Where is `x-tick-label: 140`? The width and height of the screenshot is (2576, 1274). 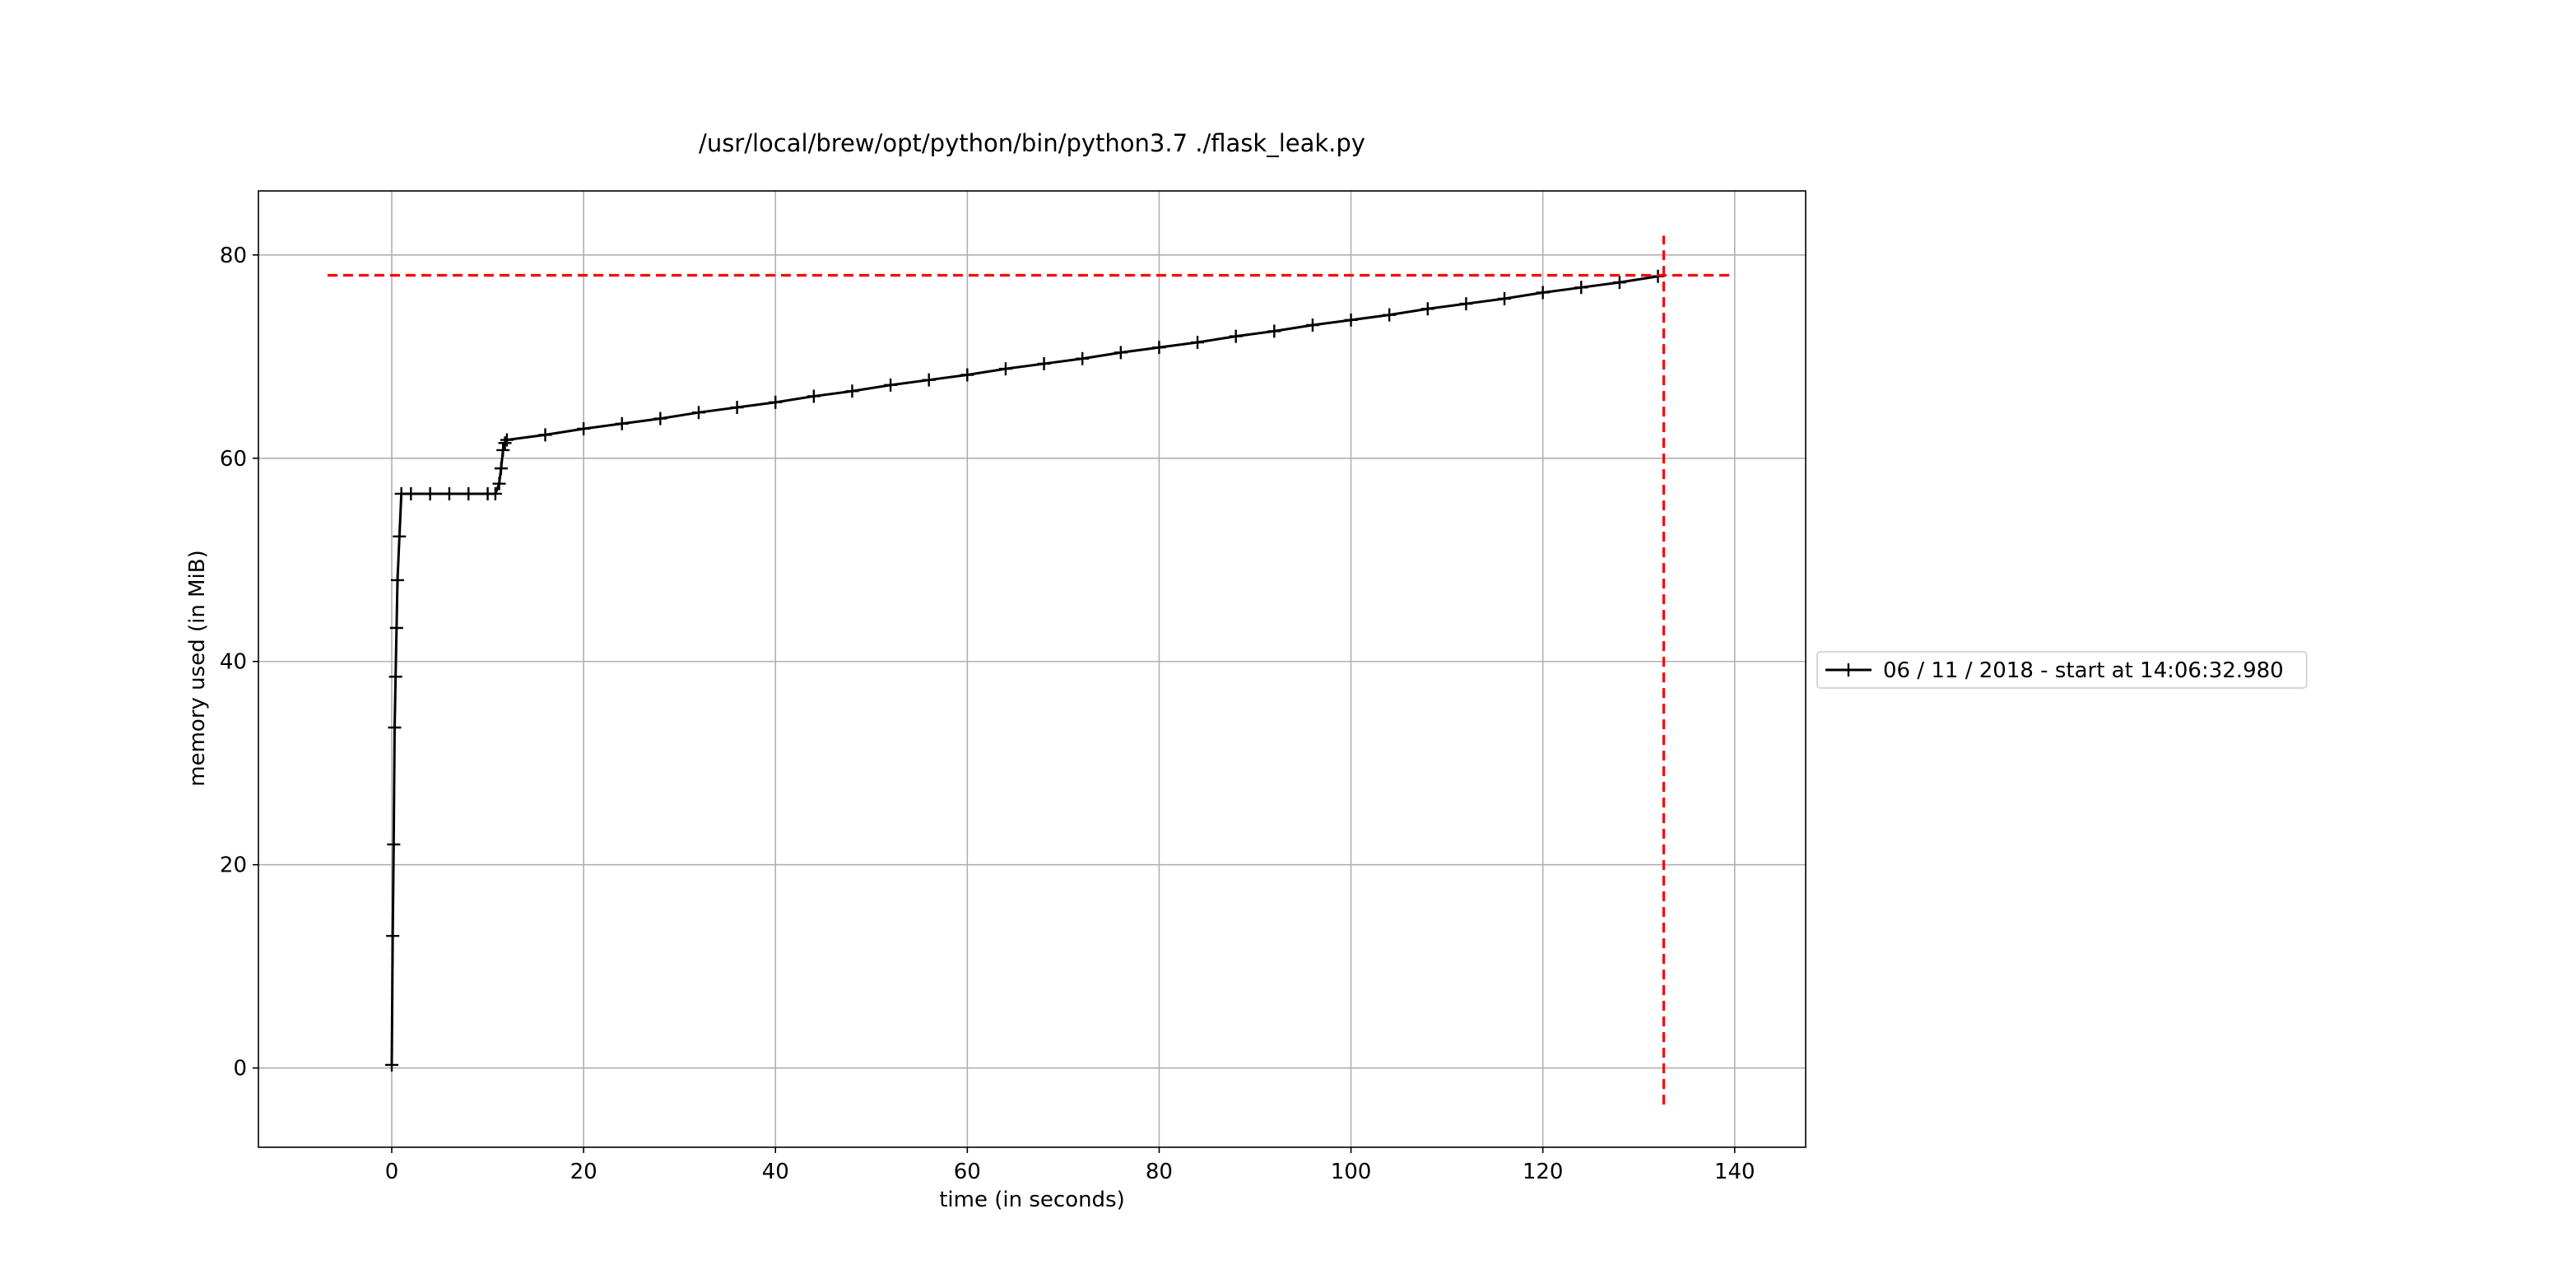 x-tick-label: 140 is located at coordinates (1734, 1172).